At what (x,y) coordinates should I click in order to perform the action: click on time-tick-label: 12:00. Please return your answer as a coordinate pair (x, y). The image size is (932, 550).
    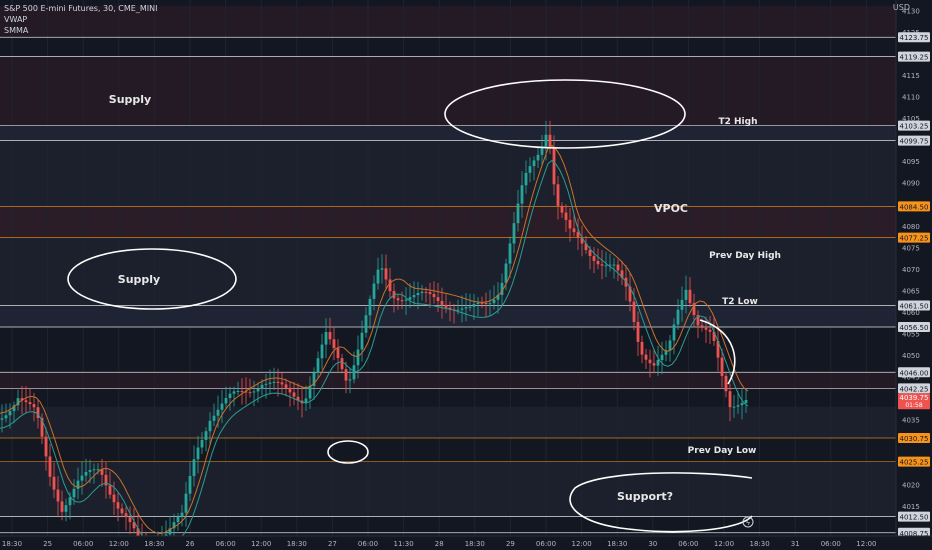
    Looking at the image, I should click on (724, 544).